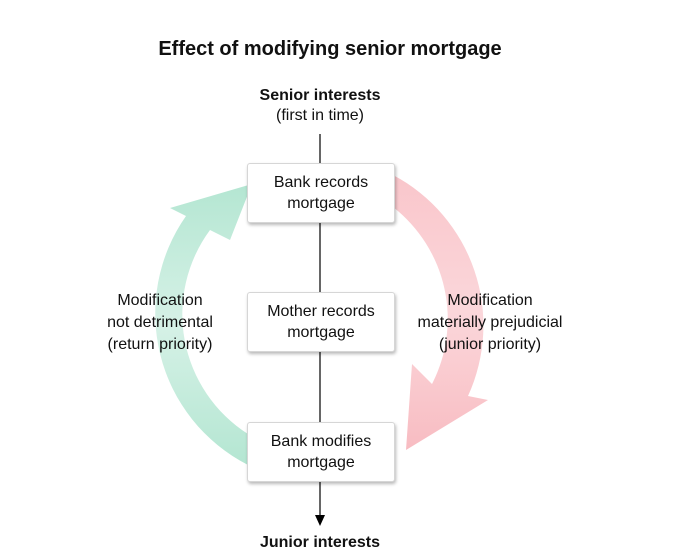  I want to click on mother-records-mortgage-text: Mother records mortgage, so click(321, 322).